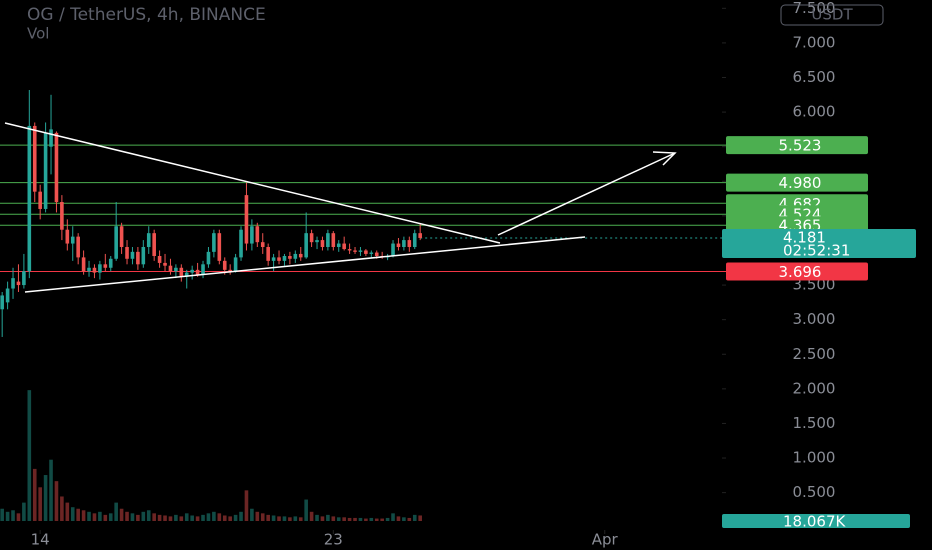  I want to click on currency-label: USDT, so click(832, 15).